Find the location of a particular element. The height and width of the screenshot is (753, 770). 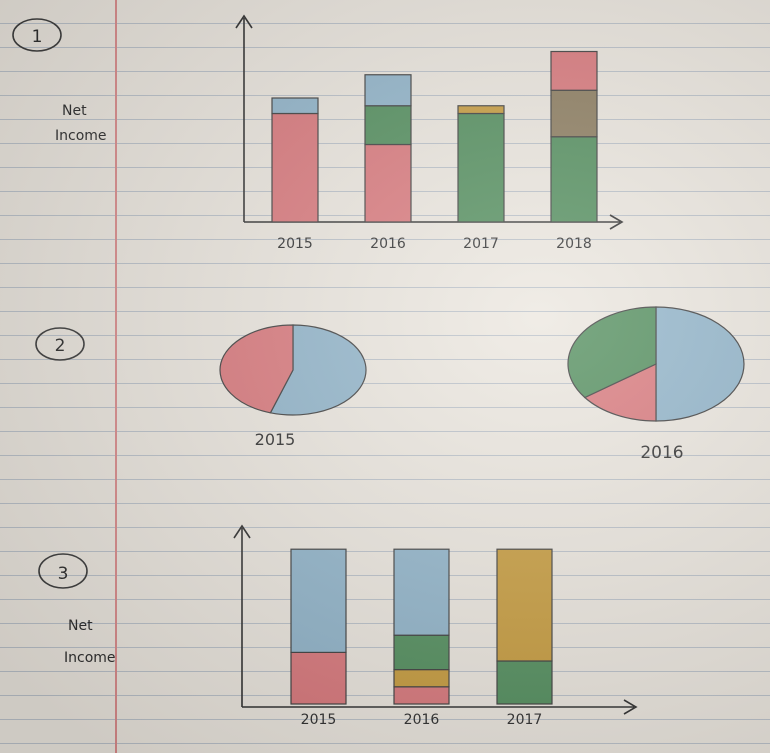

section-marker-2: 2 is located at coordinates (60, 344).